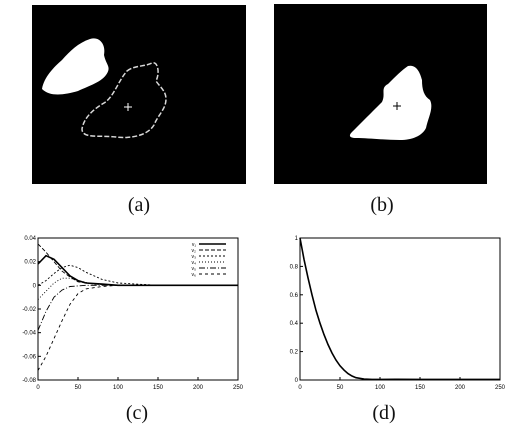 The width and height of the screenshot is (512, 434). Describe the element at coordinates (30, 239) in the screenshot. I see `y-tick-label: 0.04` at that location.